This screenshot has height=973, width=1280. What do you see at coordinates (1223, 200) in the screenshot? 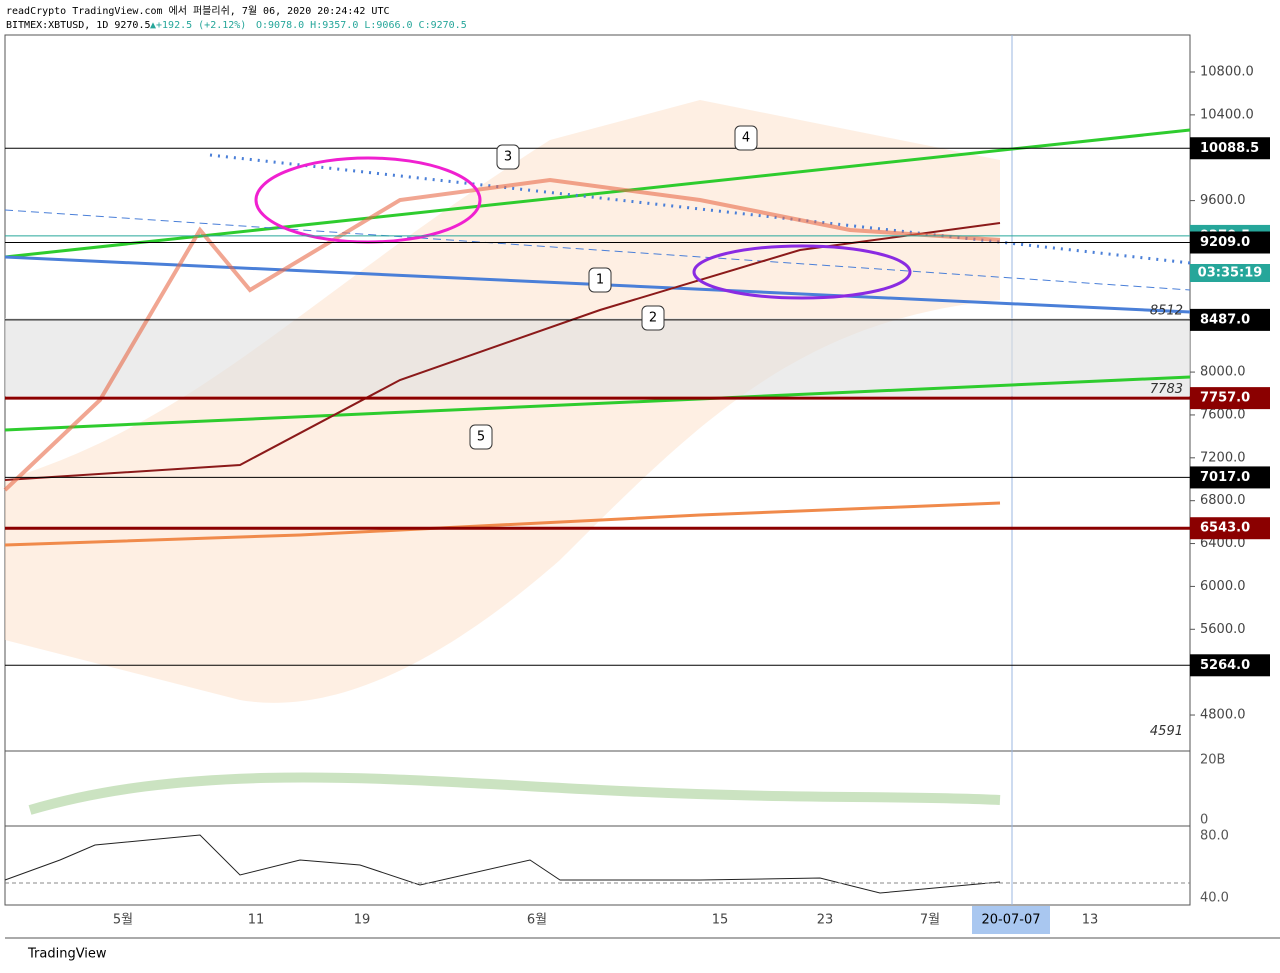
I see `price-tick: 9600.0` at bounding box center [1223, 200].